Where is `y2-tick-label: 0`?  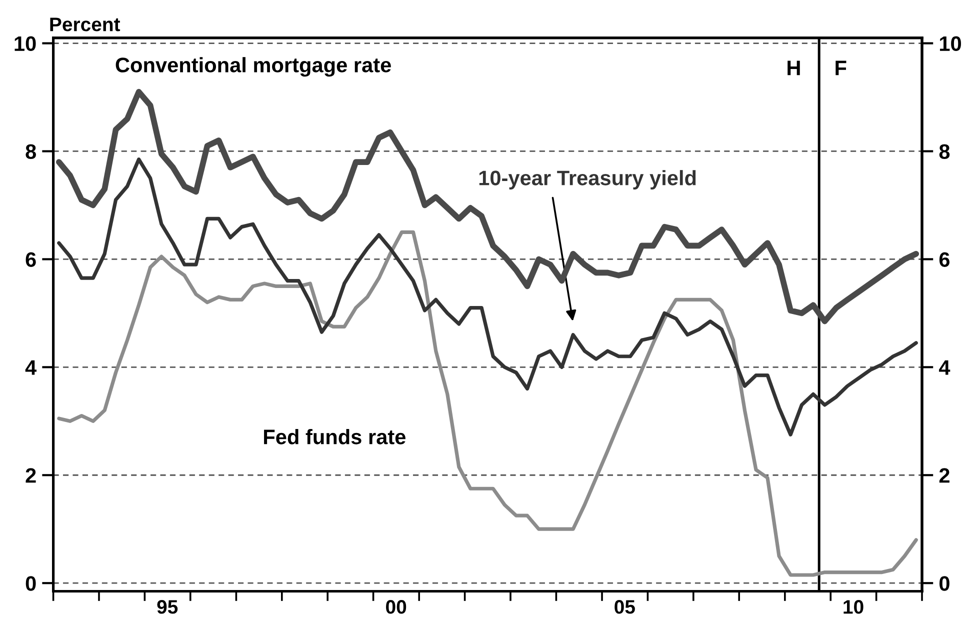 y2-tick-label: 0 is located at coordinates (944, 583).